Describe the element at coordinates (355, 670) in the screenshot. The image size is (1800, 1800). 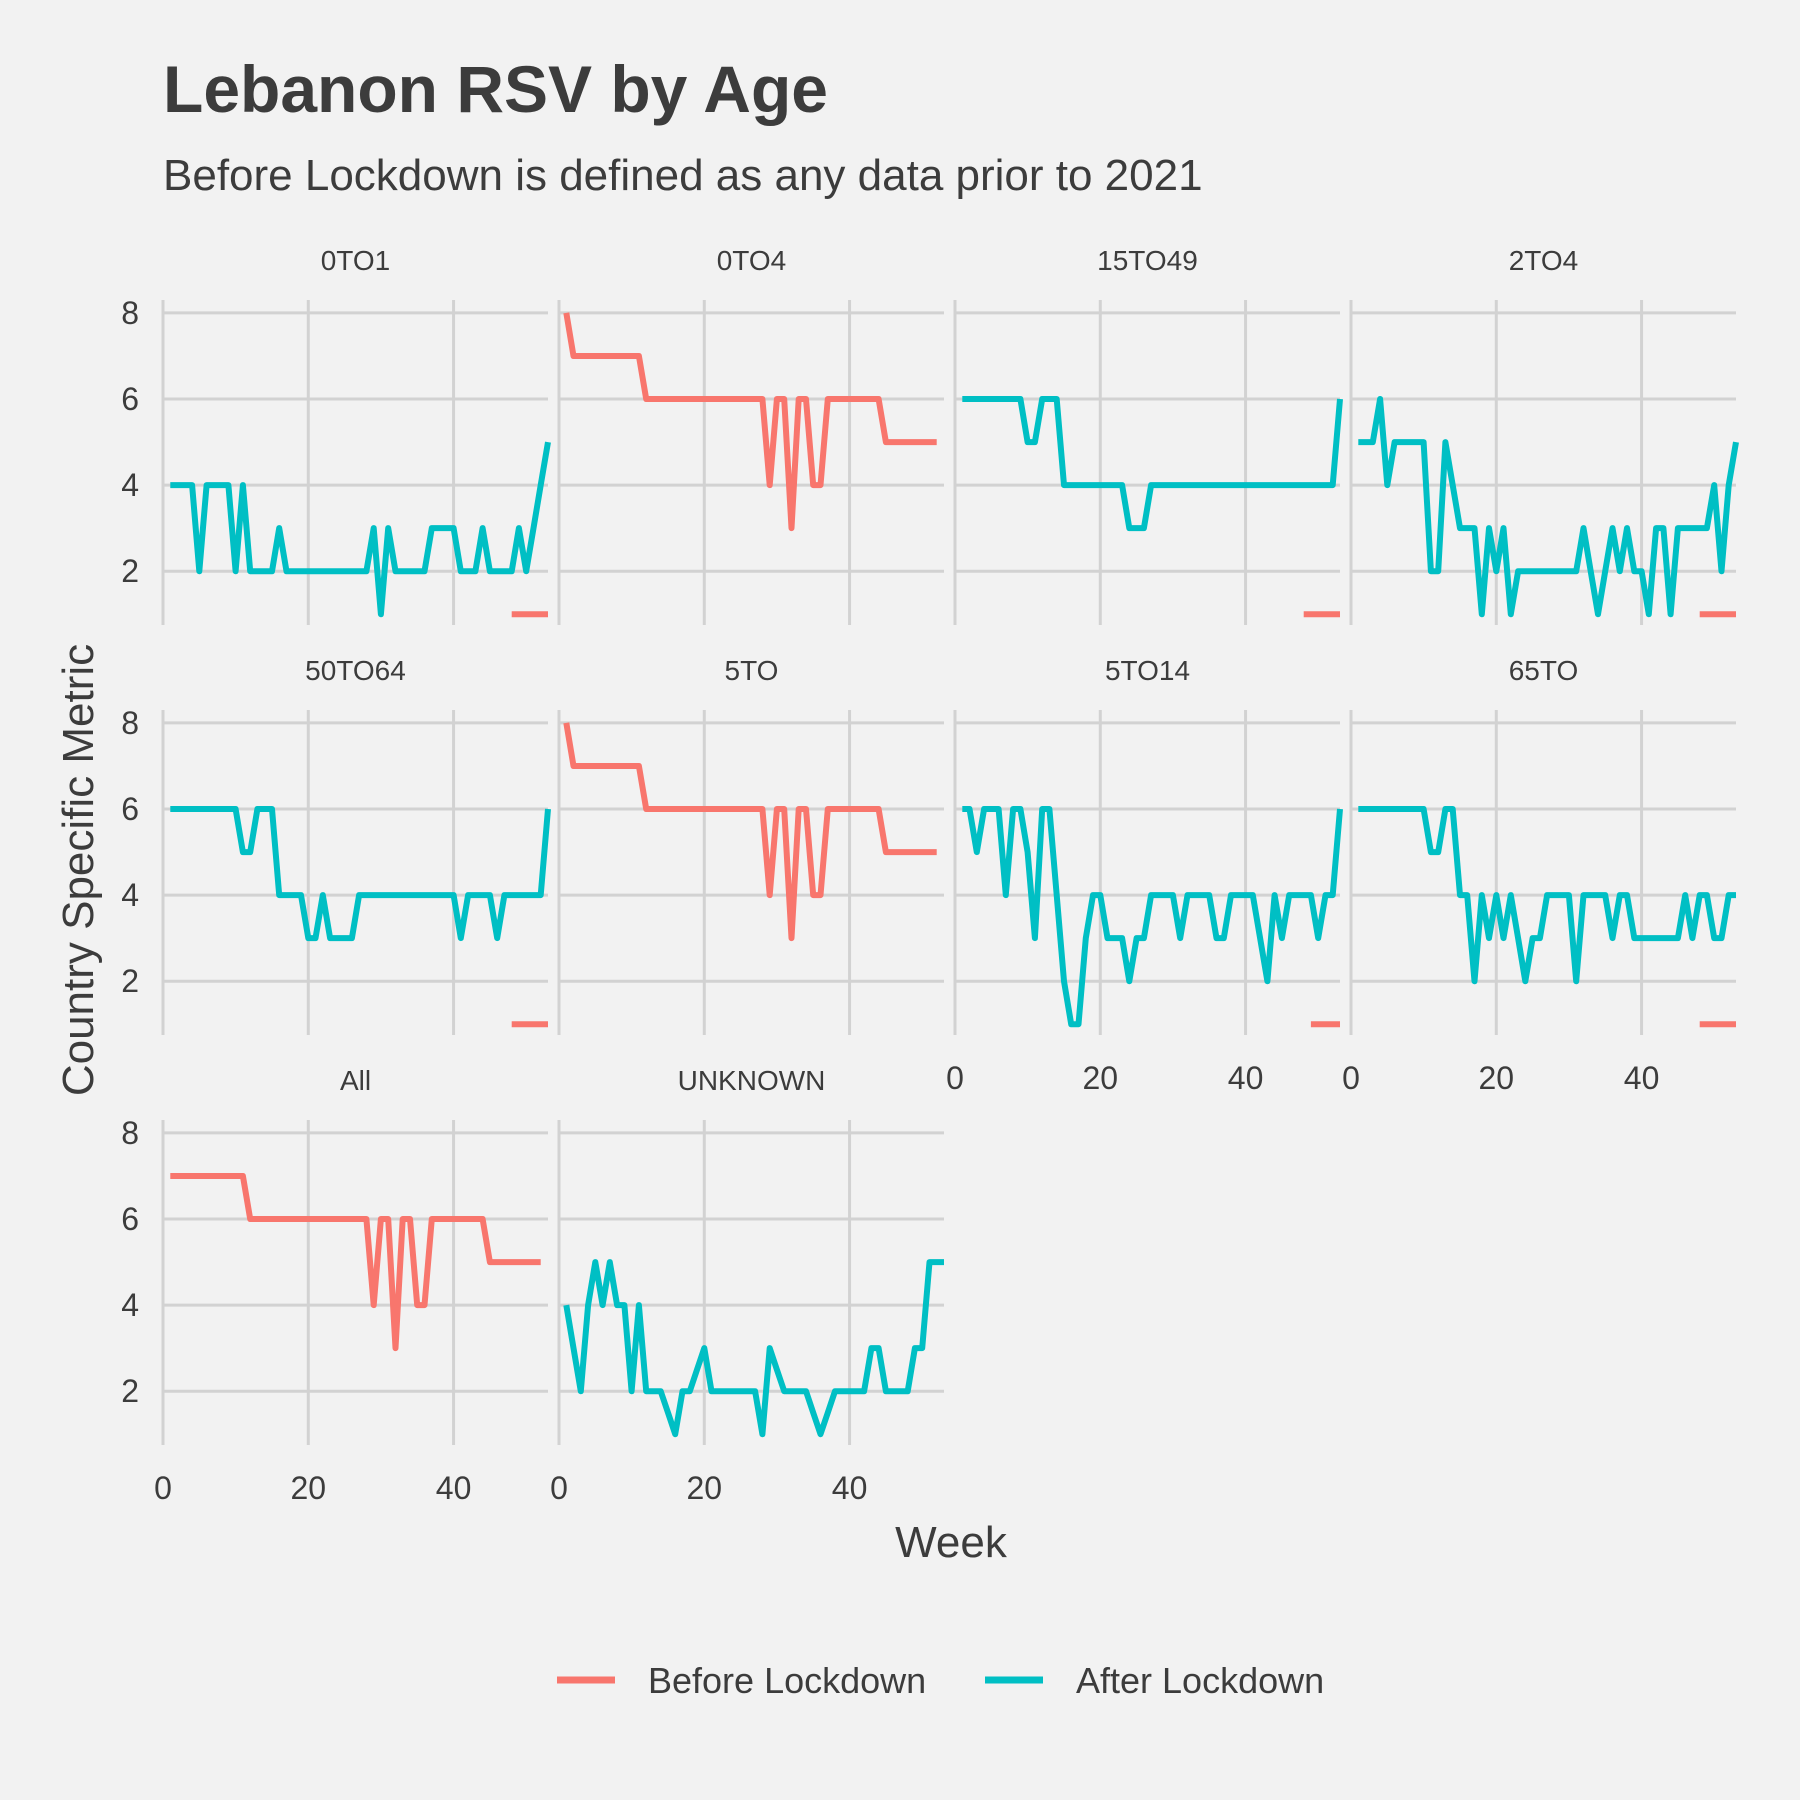
I see `facet-label: 50TO64` at that location.